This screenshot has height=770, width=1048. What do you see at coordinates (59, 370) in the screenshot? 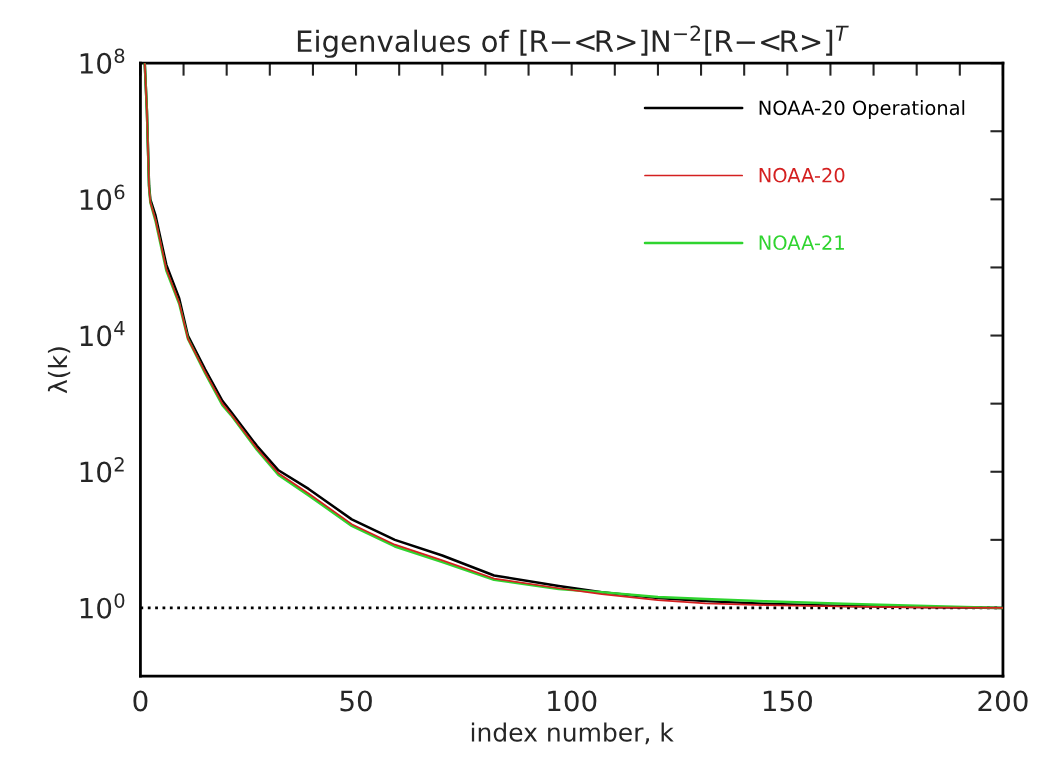
I see `y-axis-title: λ(k)` at bounding box center [59, 370].